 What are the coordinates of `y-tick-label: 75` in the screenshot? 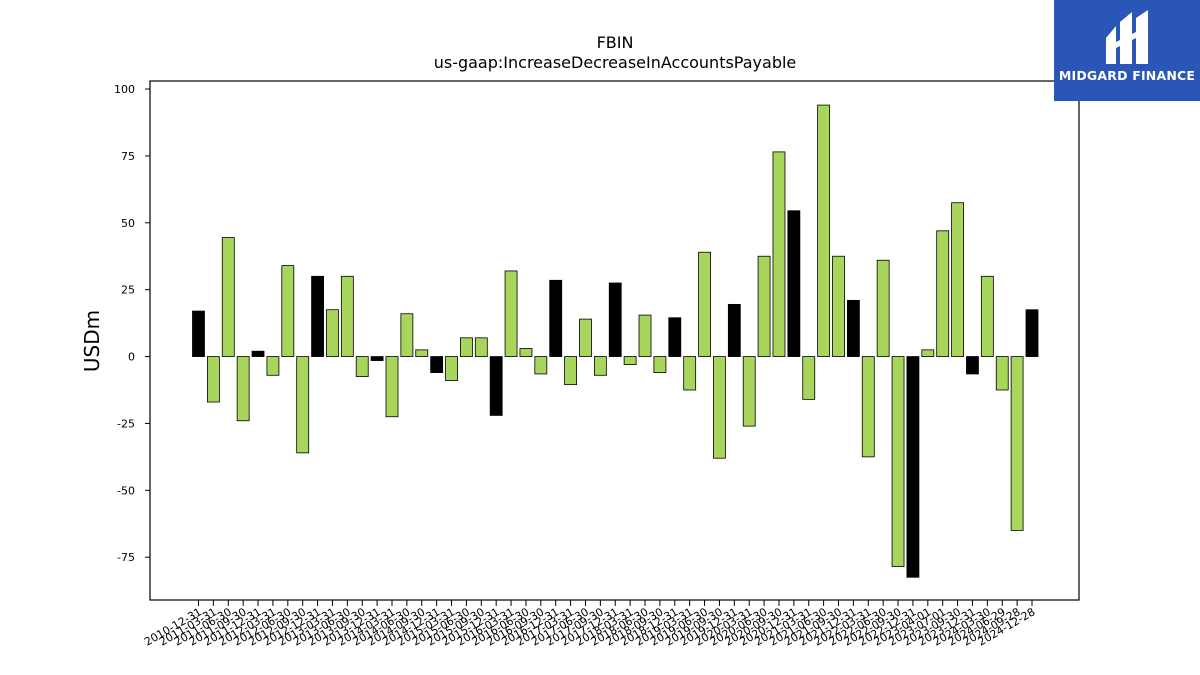 It's located at (128, 156).